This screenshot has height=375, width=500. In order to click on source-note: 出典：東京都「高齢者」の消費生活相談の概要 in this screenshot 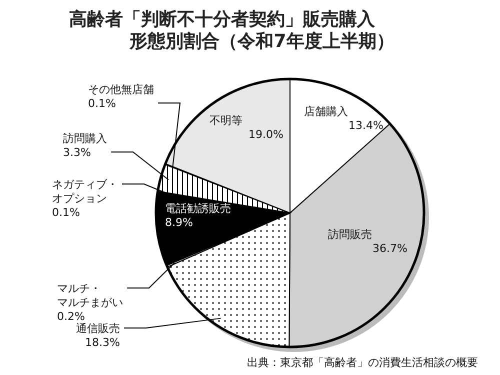, I will do `click(362, 362)`.